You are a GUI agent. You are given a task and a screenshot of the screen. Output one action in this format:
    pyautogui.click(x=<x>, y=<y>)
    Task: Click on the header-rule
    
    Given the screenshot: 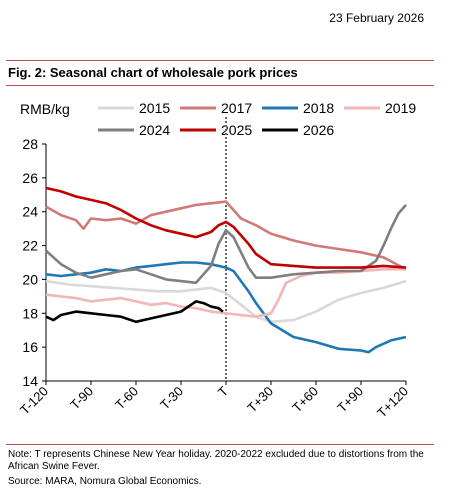 What is the action you would take?
    pyautogui.click(x=220, y=60)
    